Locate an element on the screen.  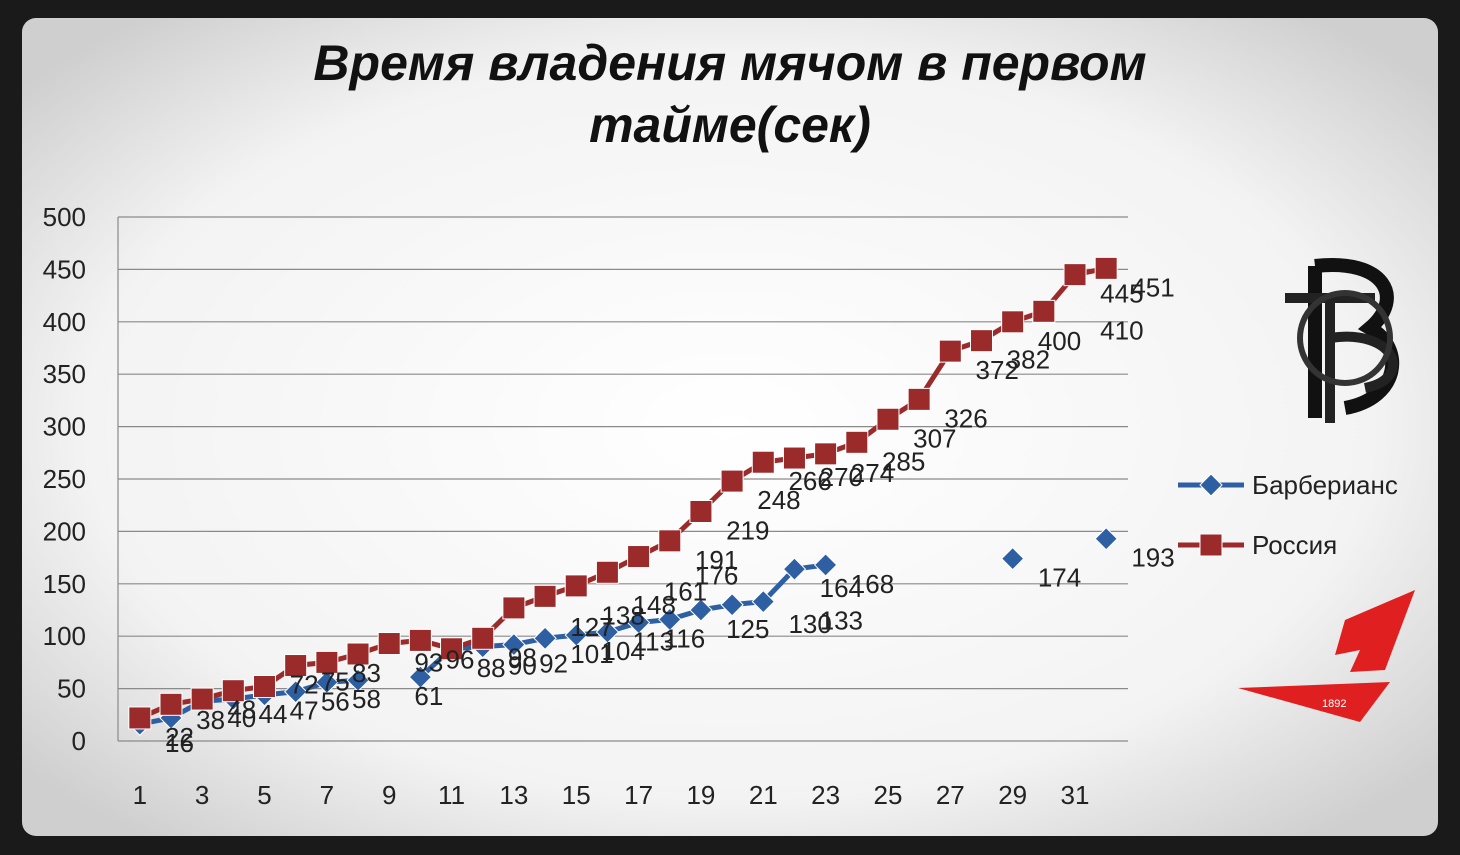
data-label: 307 is located at coordinates (934, 438).